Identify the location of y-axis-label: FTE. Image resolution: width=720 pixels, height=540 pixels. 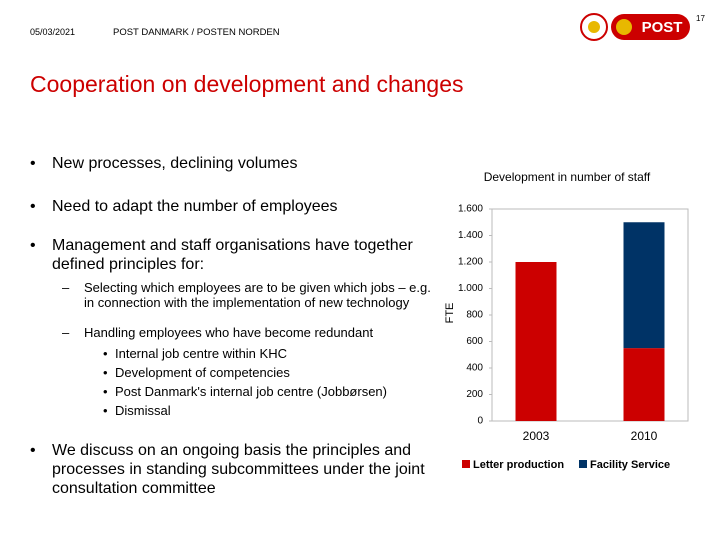
(450, 313).